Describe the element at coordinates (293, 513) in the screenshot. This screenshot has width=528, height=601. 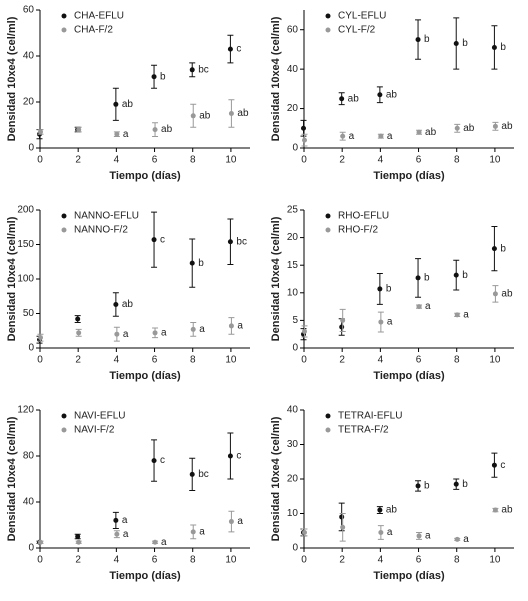
I see `y-tick-label: 10` at that location.